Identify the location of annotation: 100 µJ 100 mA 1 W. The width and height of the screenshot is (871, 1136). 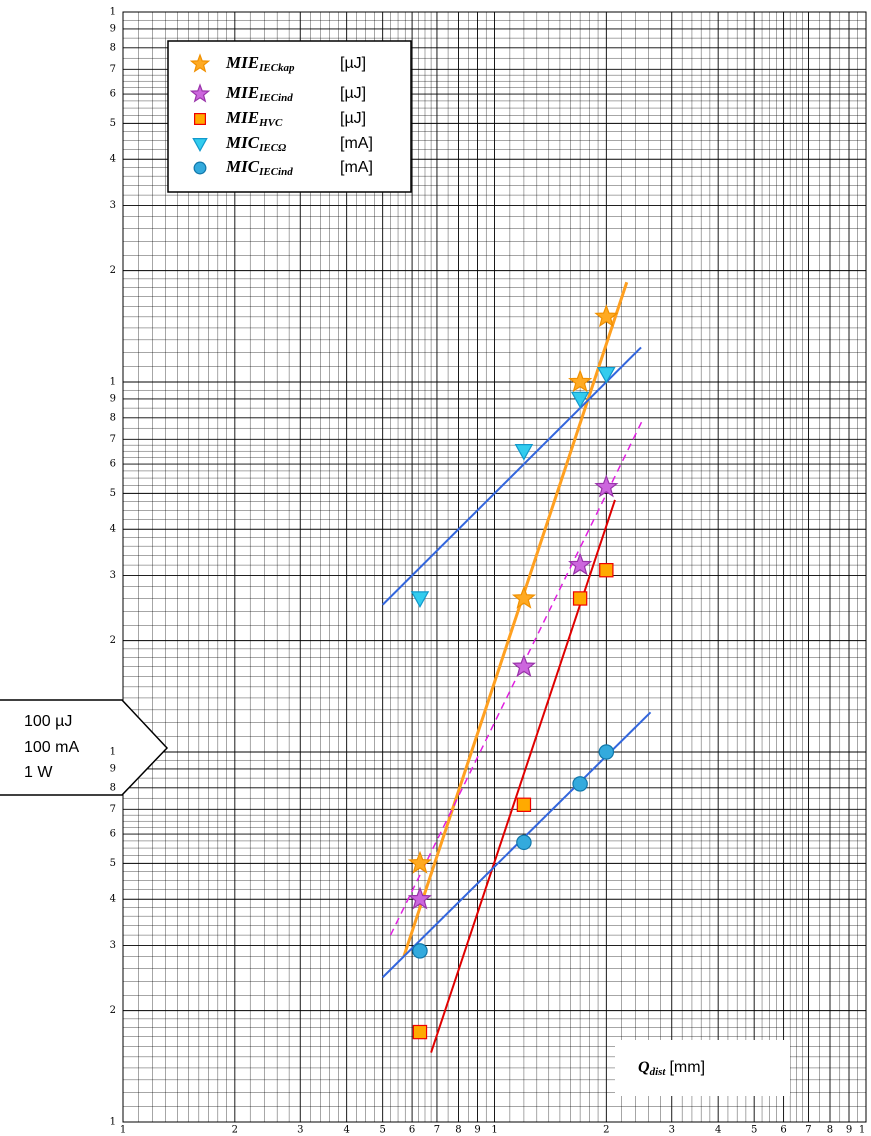
(84, 747).